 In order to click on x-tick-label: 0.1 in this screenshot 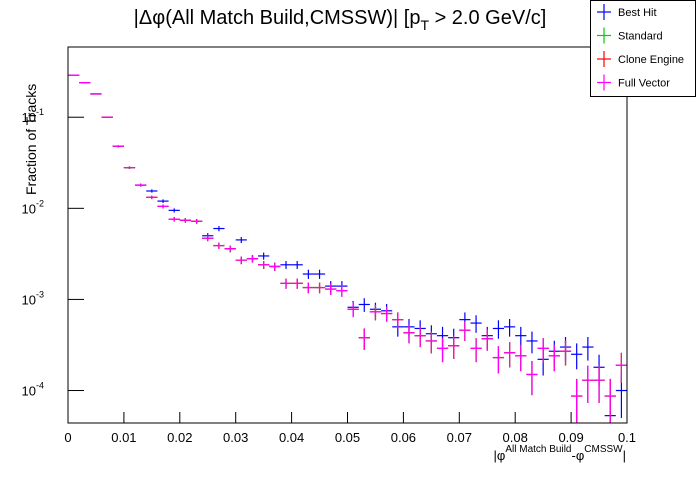, I will do `click(627, 437)`.